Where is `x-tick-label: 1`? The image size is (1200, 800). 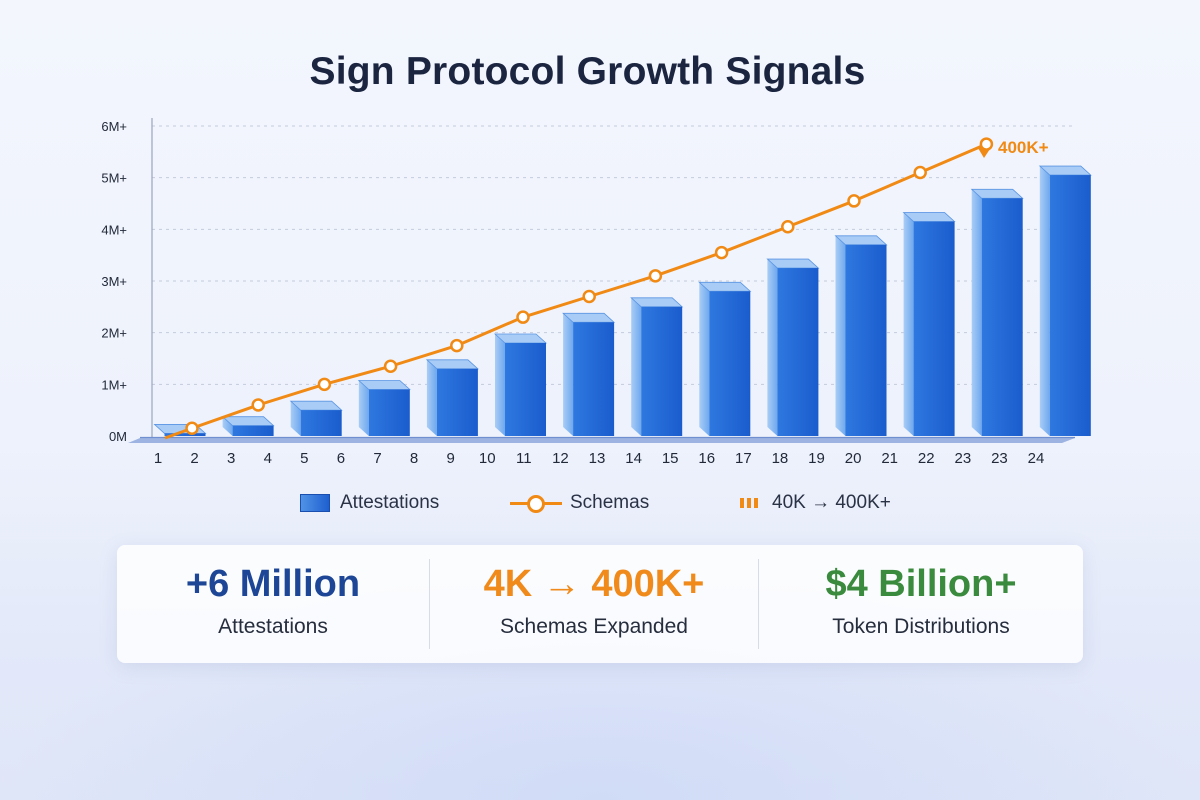 x-tick-label: 1 is located at coordinates (158, 458).